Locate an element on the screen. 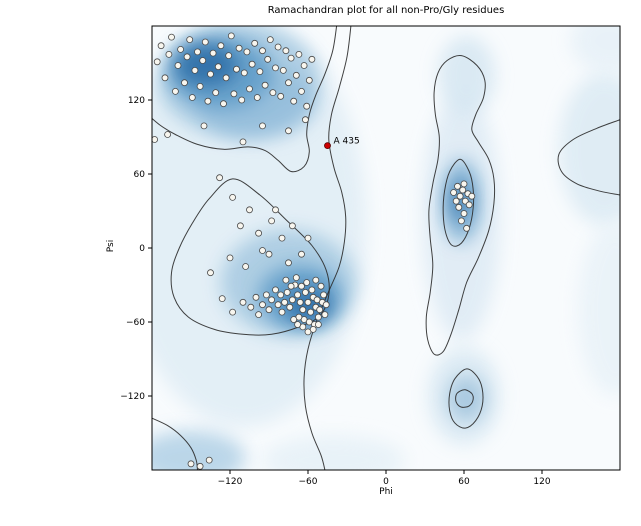 This screenshot has height=526, width=641. contour-left-allowed-outer is located at coordinates (327, 248).